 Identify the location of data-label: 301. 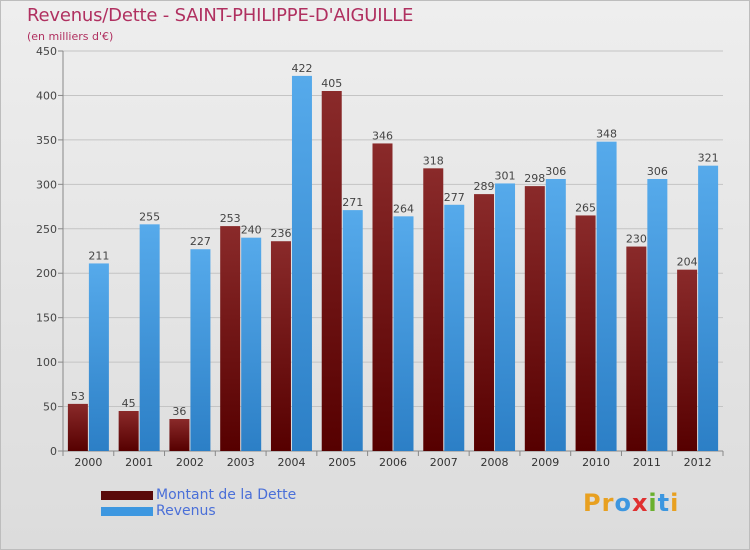
(505, 175).